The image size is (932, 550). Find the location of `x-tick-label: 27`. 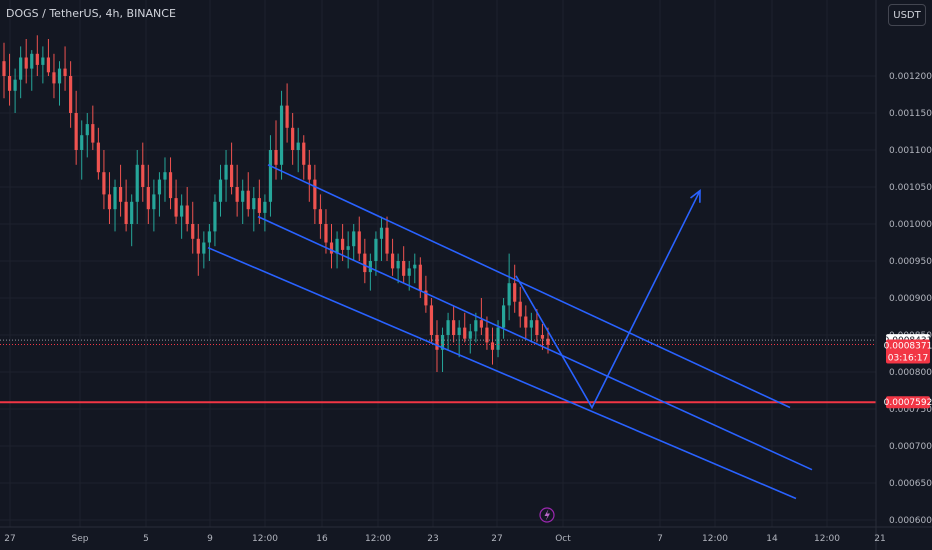

x-tick-label: 27 is located at coordinates (496, 539).